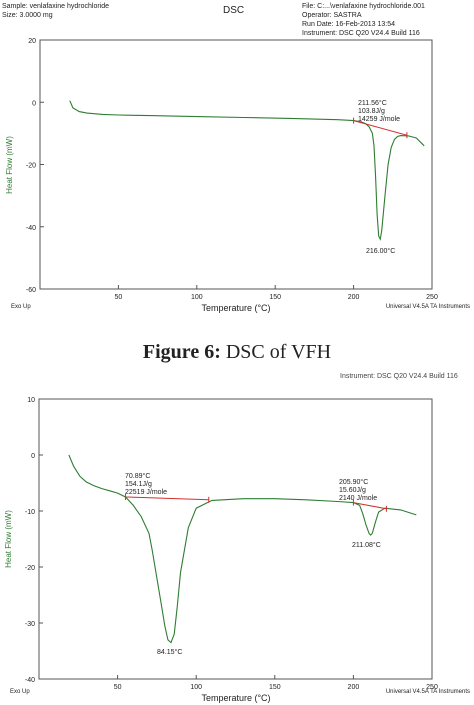 The height and width of the screenshot is (705, 474). I want to click on figure-caption: Figure 6: DSC of VFH, so click(237, 352).